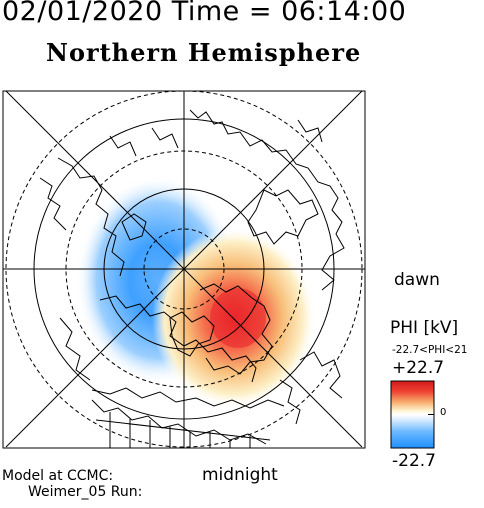  Describe the element at coordinates (417, 280) in the screenshot. I see `dawn-label: dawn` at that location.